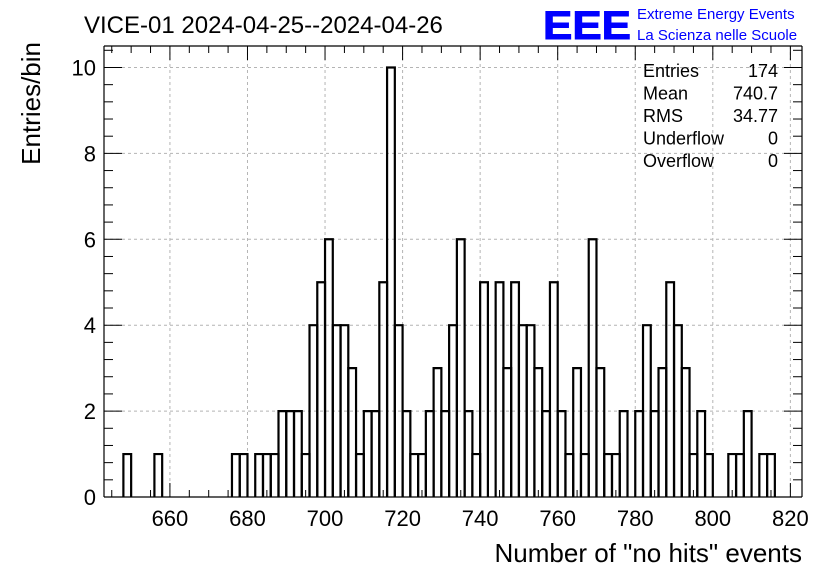  Describe the element at coordinates (684, 139) in the screenshot. I see `stats-label: Underflow` at that location.